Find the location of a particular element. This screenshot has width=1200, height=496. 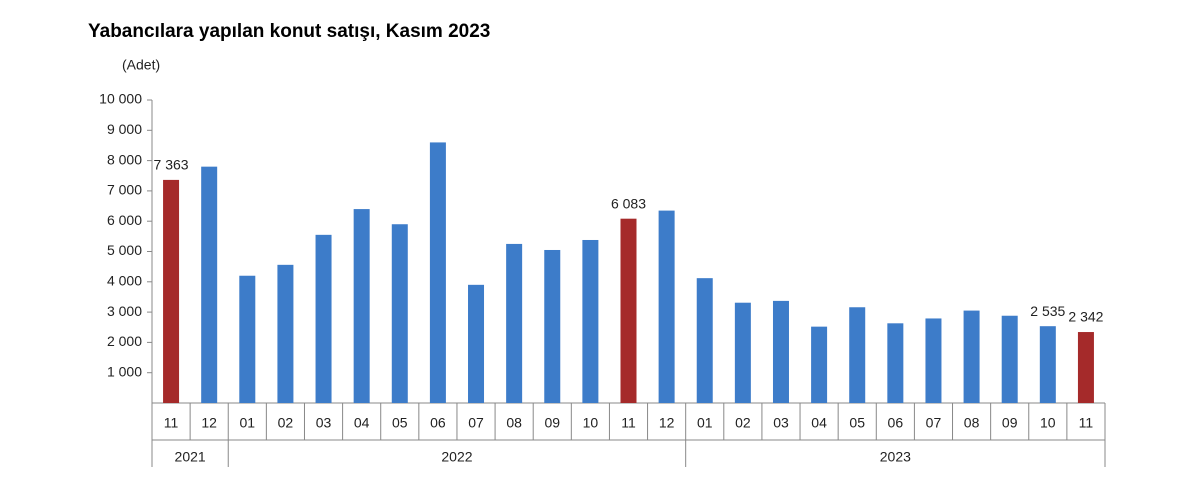

value-label: 2 342 is located at coordinates (1085, 317).